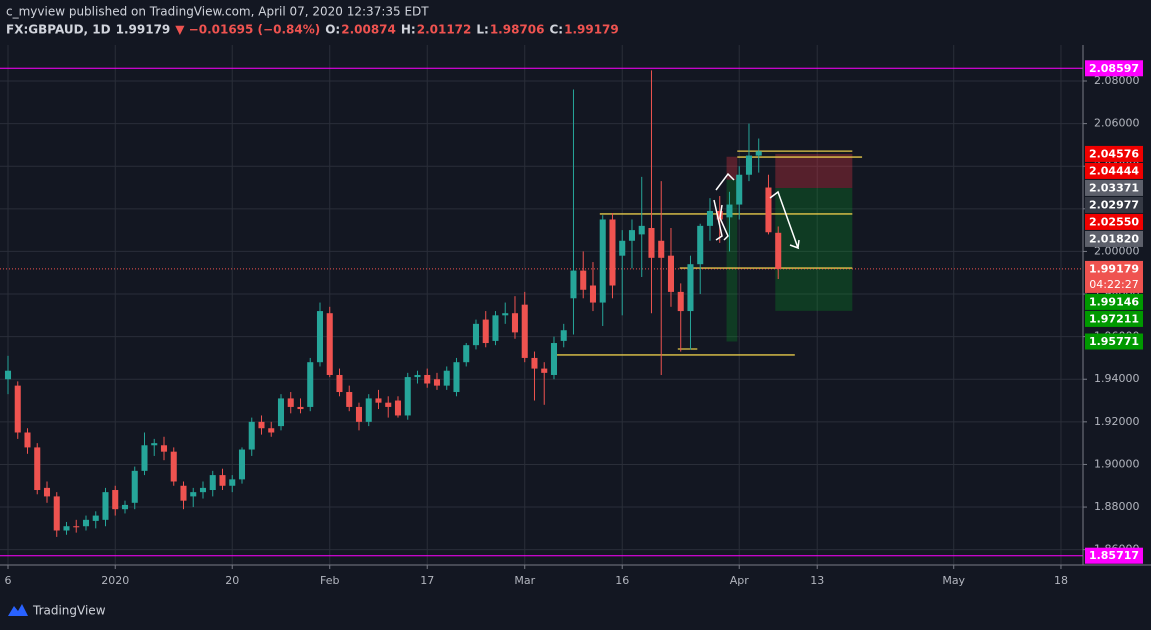  I want to click on legend-last: 1.99179, so click(143, 30).